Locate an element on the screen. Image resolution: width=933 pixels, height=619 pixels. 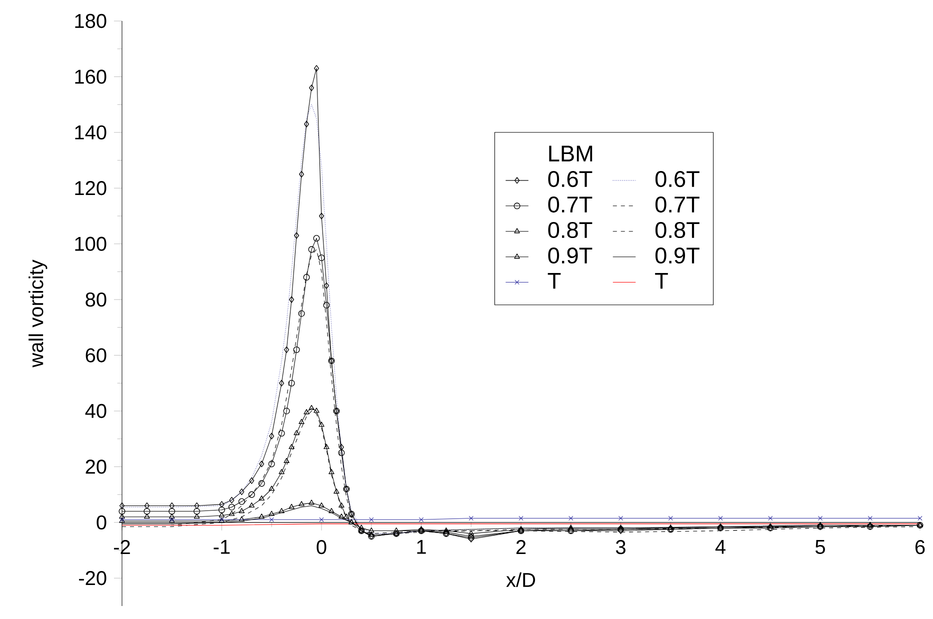
y-tick-label: 40 is located at coordinates (95, 411).